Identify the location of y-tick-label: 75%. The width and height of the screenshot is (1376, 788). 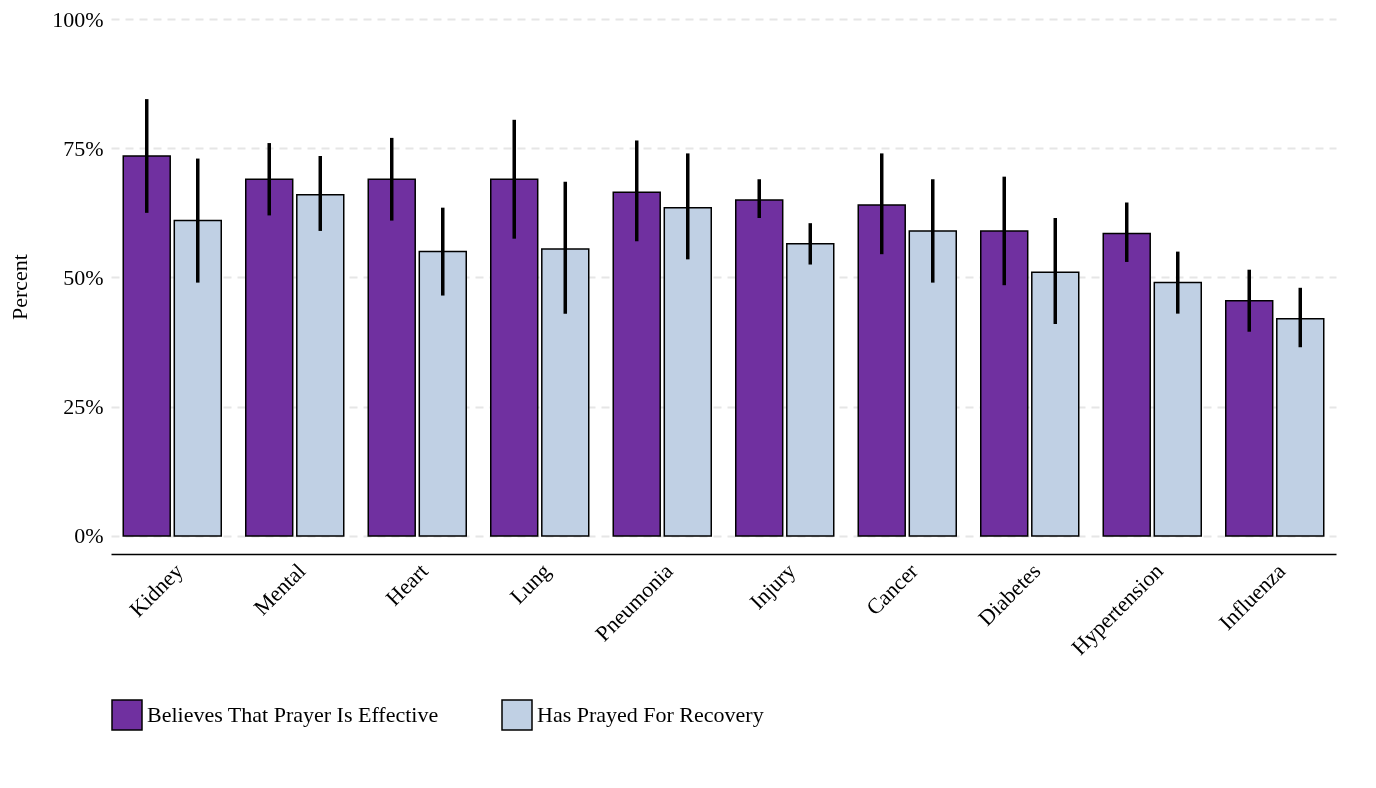
(83, 148).